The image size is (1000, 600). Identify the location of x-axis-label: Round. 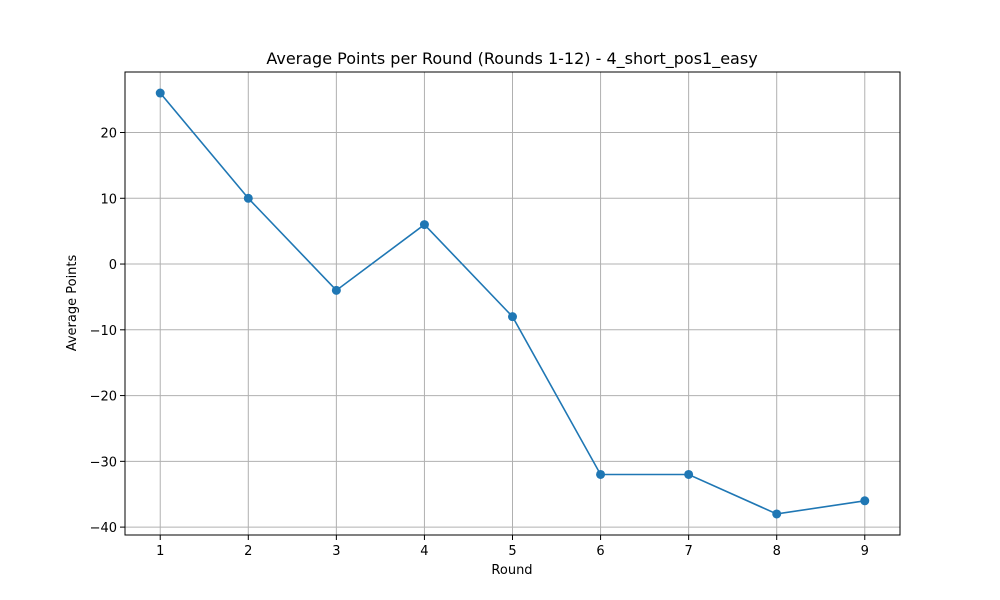
(511, 570).